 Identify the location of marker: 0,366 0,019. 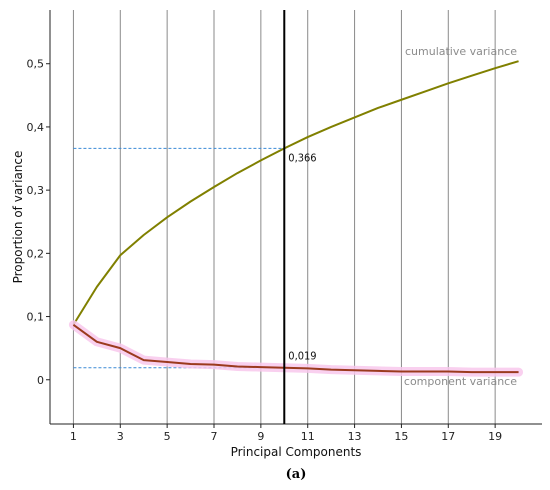
(300, 217).